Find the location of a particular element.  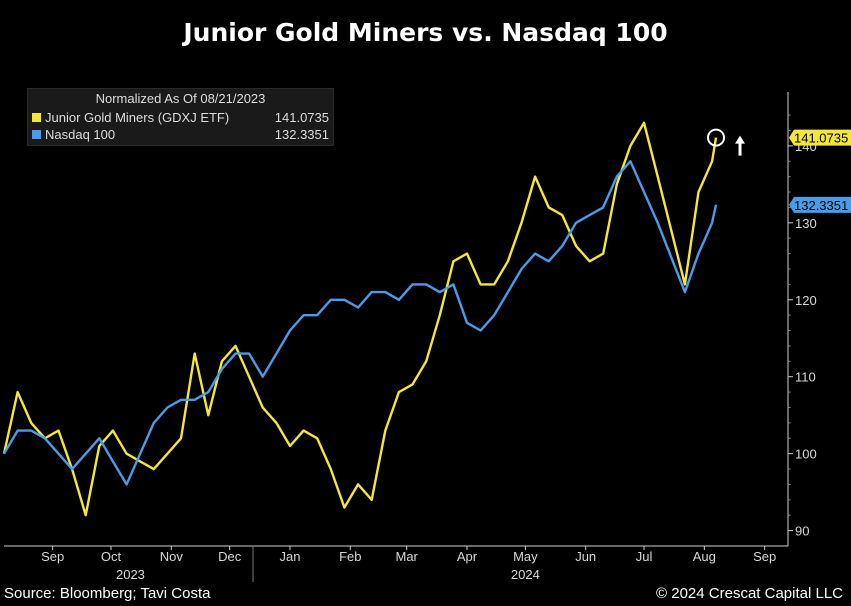

value-tag-text: 132.3351 is located at coordinates (821, 205).